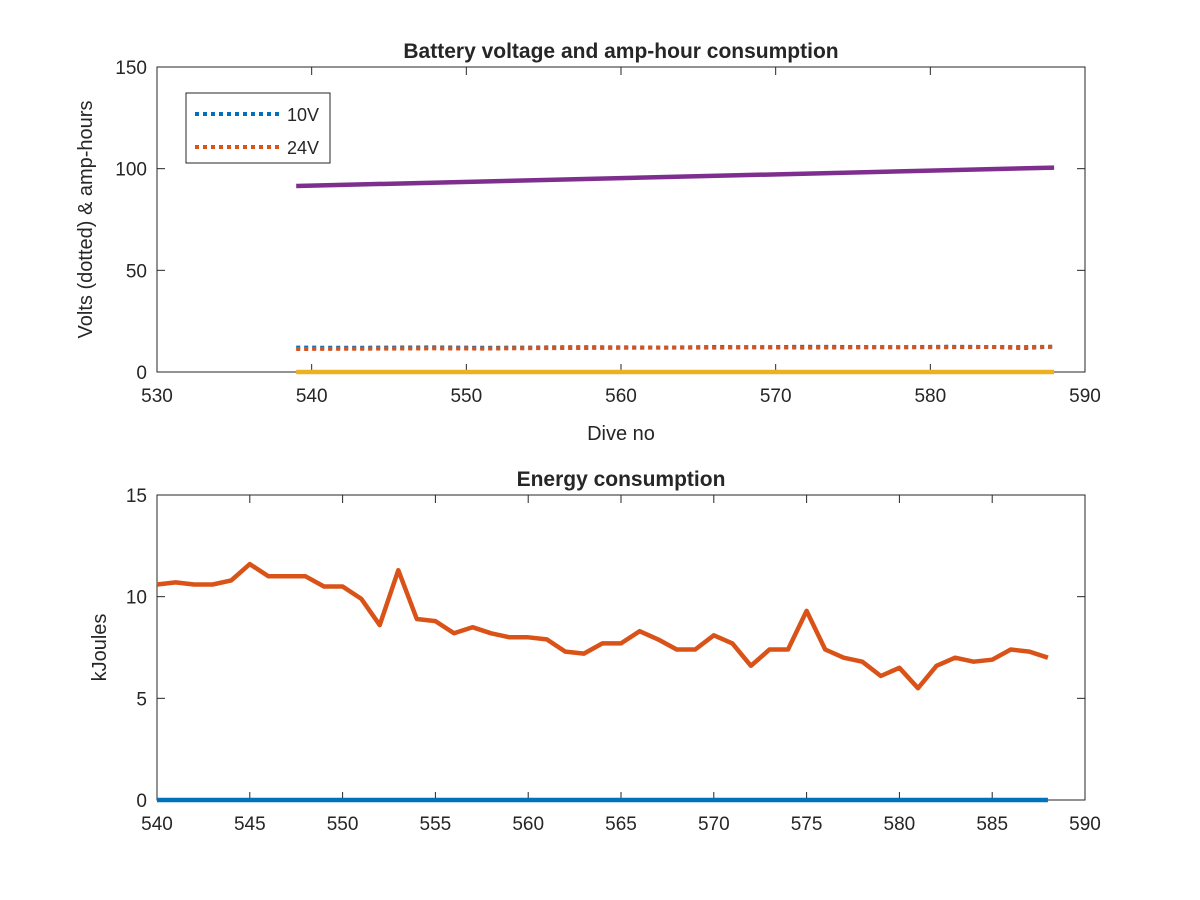 The image size is (1200, 900). Describe the element at coordinates (675, 347) in the screenshot. I see `series-line-24v` at that location.